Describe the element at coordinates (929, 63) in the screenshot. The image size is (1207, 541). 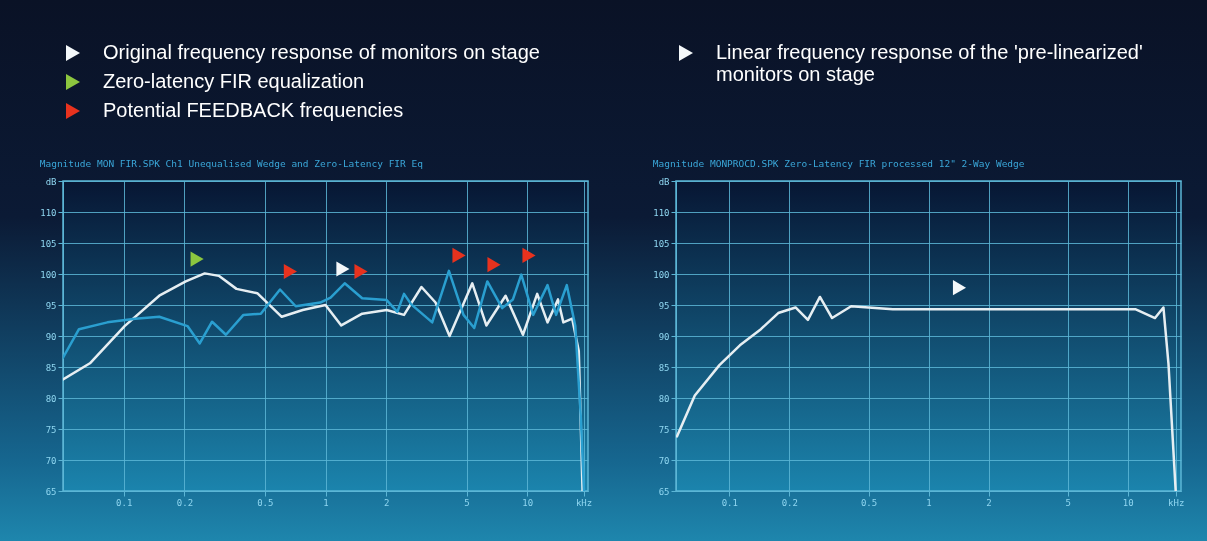
I see `legend-label: Linear frequency response of the 'pre-linearized' monitors on stage` at that location.